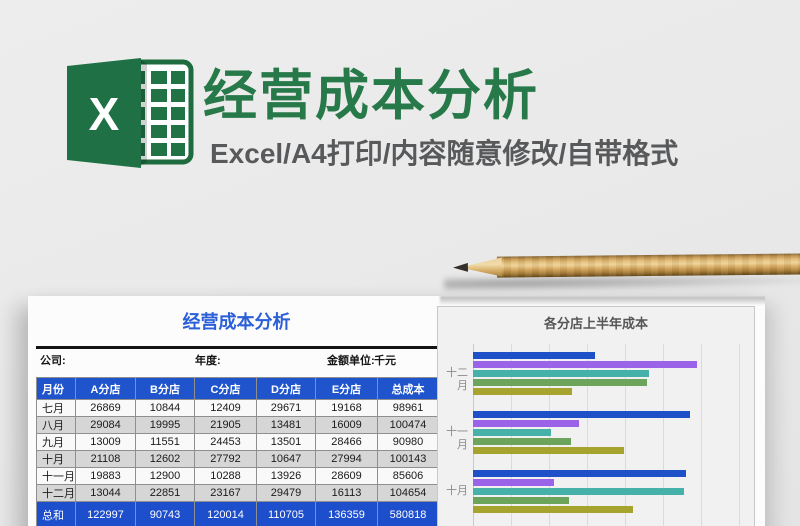 The height and width of the screenshot is (526, 800). What do you see at coordinates (56, 425) in the screenshot?
I see `table-cell: 八月` at bounding box center [56, 425].